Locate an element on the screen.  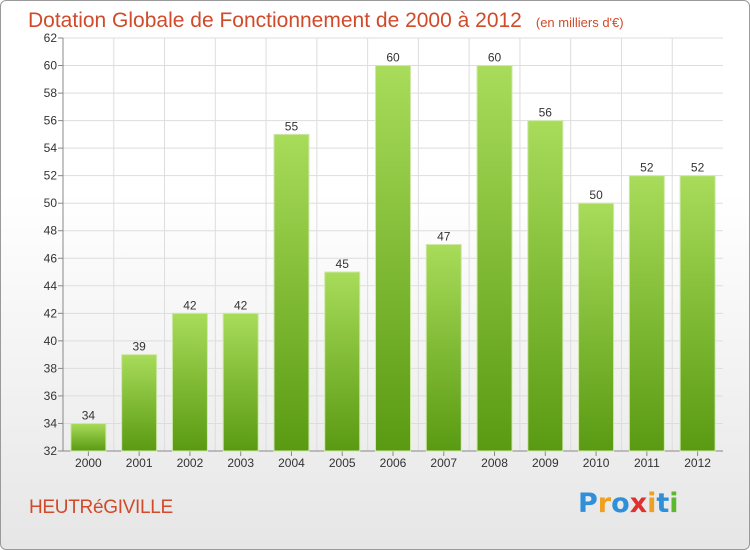
ytick-label: 54 is located at coordinates (51, 148).